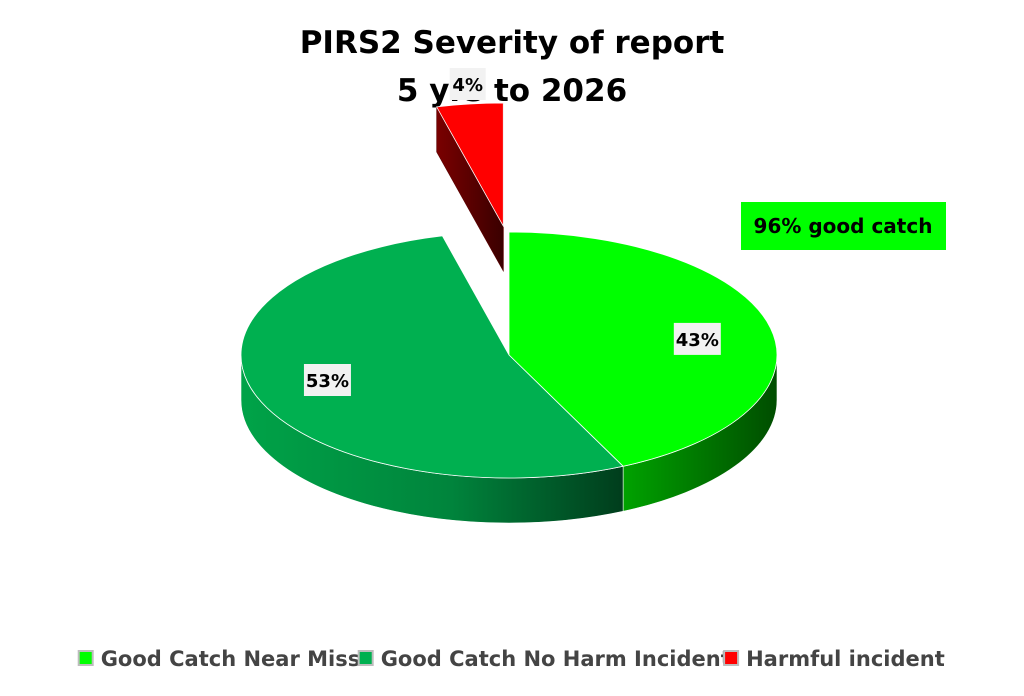 The height and width of the screenshot is (696, 1024). What do you see at coordinates (556, 659) in the screenshot?
I see `legend-label: Good Catch No Harm Incident` at bounding box center [556, 659].